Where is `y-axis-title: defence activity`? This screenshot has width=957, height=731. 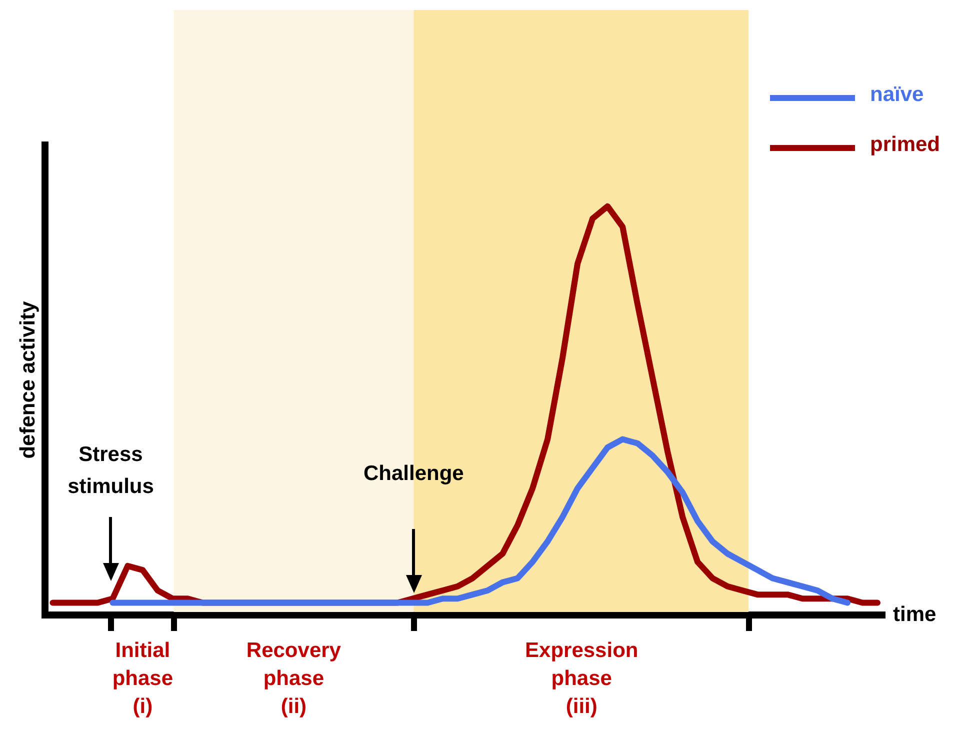
y-axis-title: defence activity is located at coordinates (28, 379).